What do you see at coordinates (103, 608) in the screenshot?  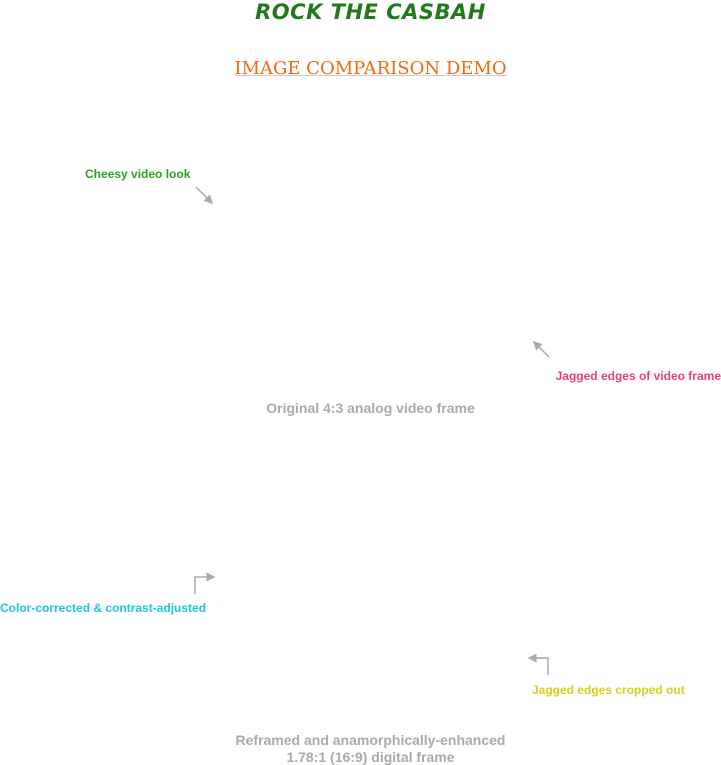 I see `annotation: Color-corrected & contrast-adjusted` at bounding box center [103, 608].